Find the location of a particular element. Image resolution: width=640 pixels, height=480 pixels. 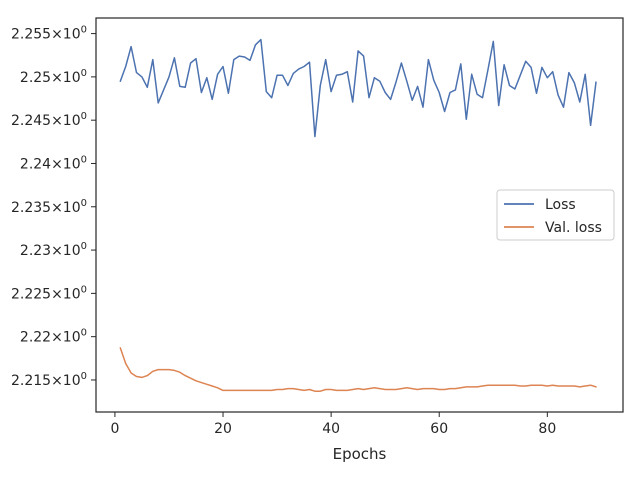

x-tick-label: 40 is located at coordinates (331, 429).